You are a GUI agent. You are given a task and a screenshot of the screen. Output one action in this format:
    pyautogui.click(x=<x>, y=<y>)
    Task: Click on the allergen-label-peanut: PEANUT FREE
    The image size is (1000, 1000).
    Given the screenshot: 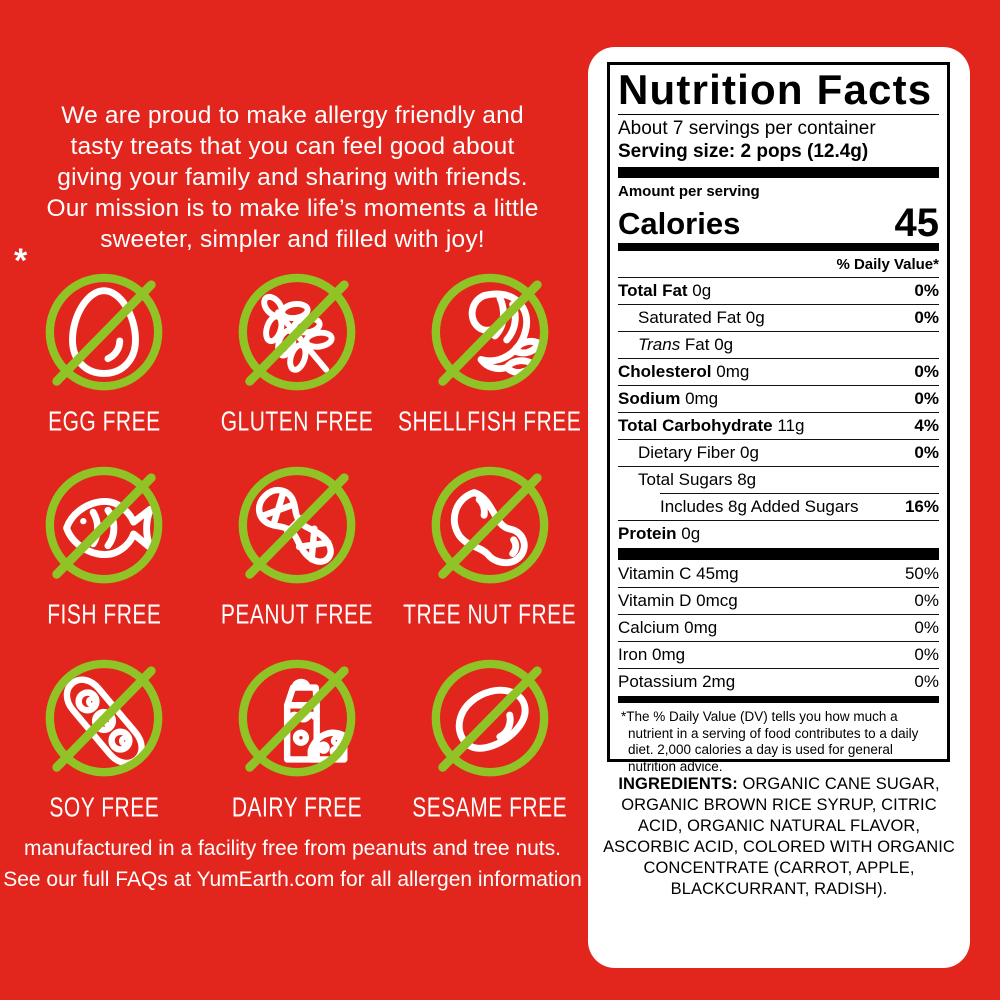 What is the action you would take?
    pyautogui.click(x=297, y=615)
    